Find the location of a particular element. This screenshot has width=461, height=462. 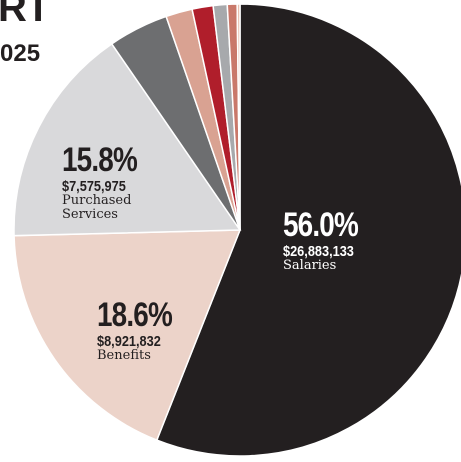

pie-slice is located at coordinates (238, 117).